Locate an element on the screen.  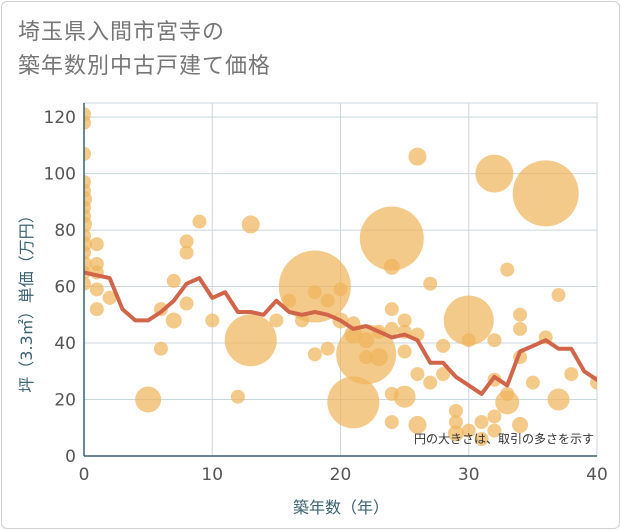
x-tick-label: 0 is located at coordinates (84, 475).